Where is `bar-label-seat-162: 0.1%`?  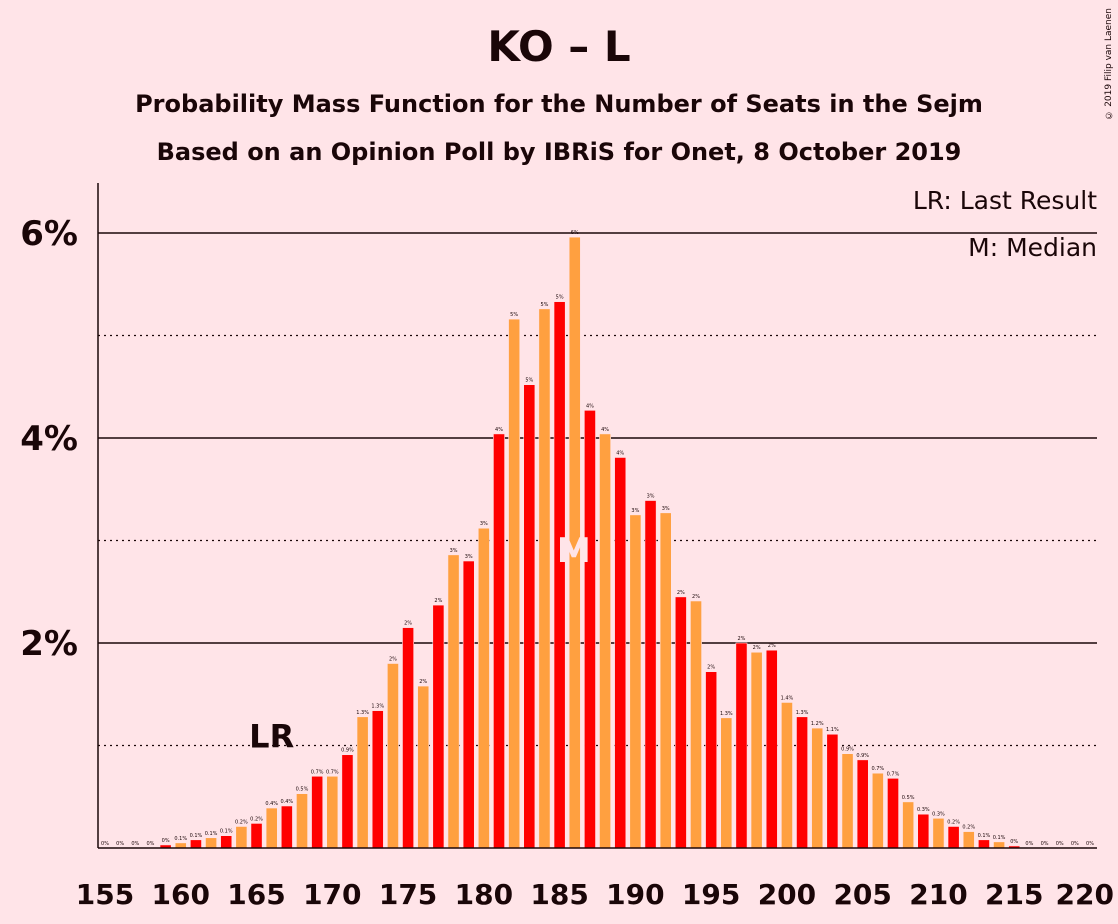 bar-label-seat-162: 0.1% is located at coordinates (211, 834).